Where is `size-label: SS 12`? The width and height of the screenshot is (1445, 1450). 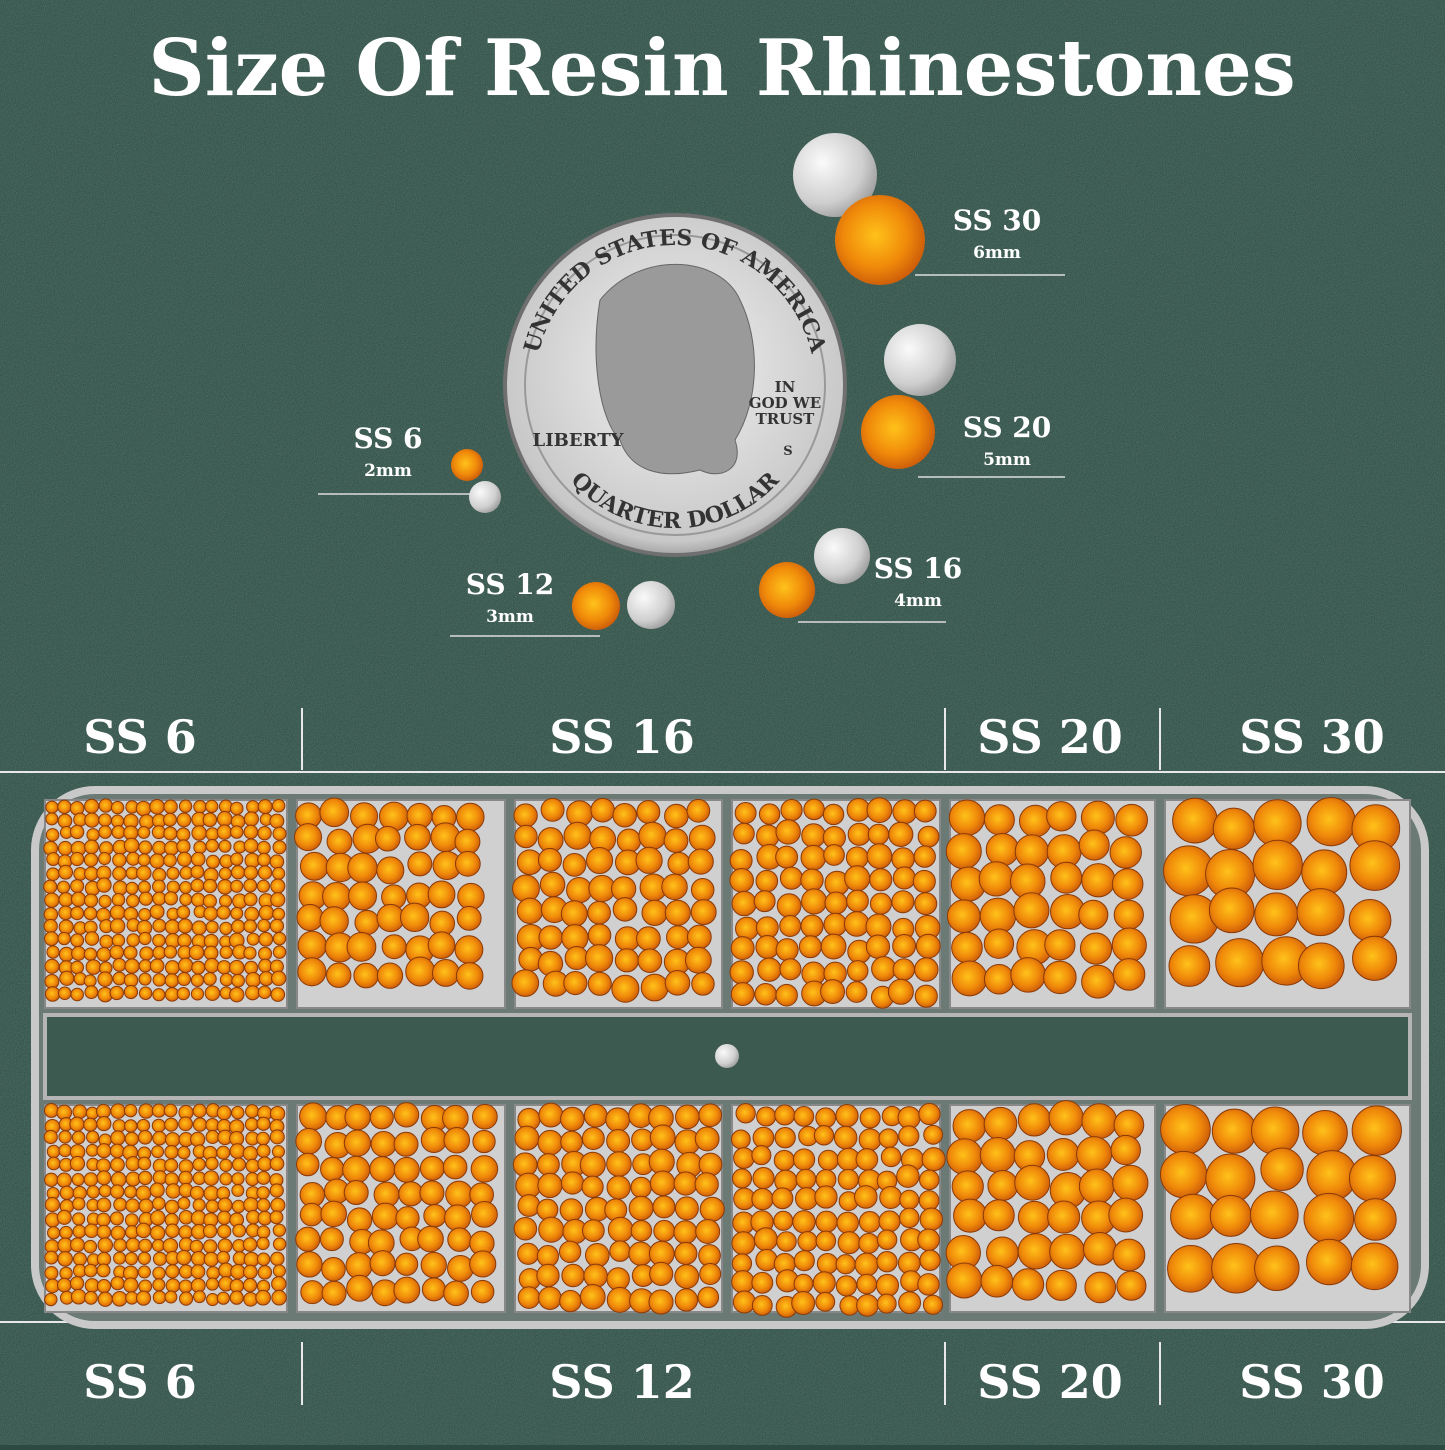
size-label: SS 12 is located at coordinates (510, 584).